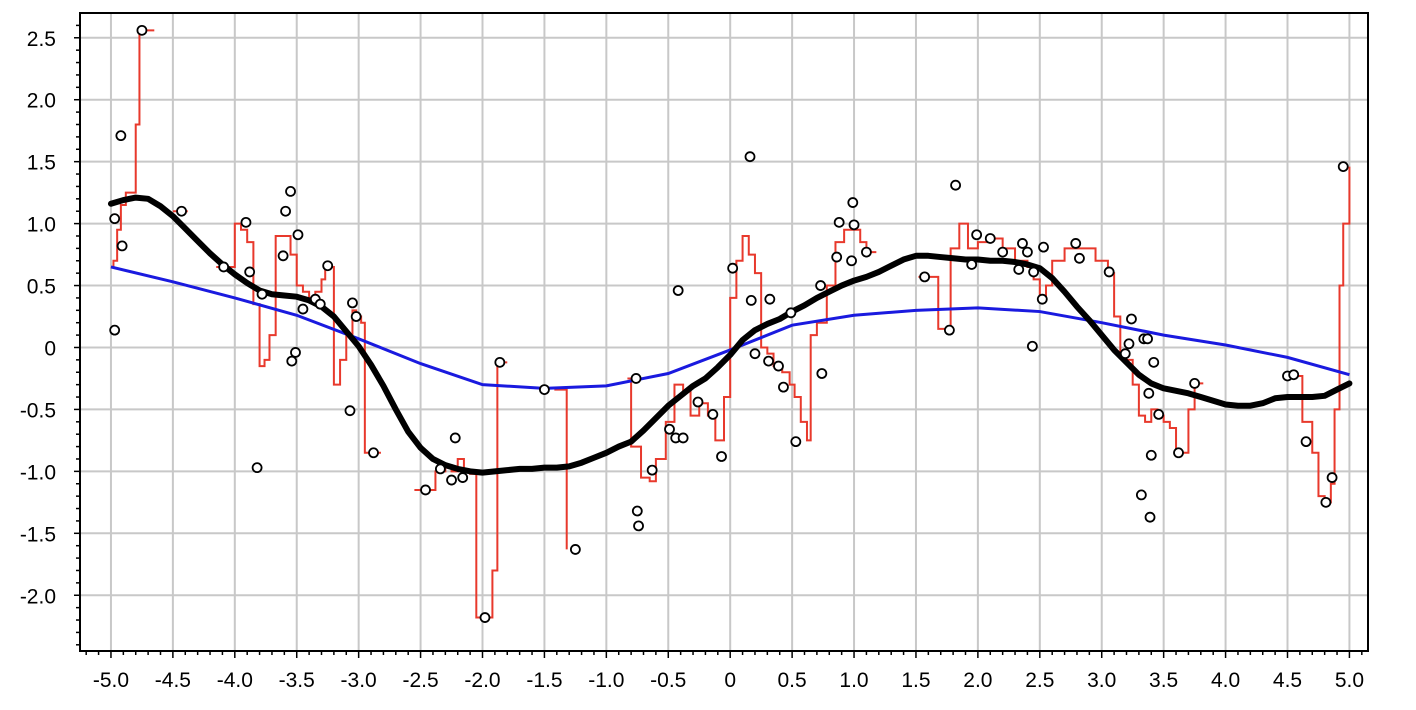  What do you see at coordinates (1349, 680) in the screenshot?
I see `x-tick-label: 5.0` at bounding box center [1349, 680].